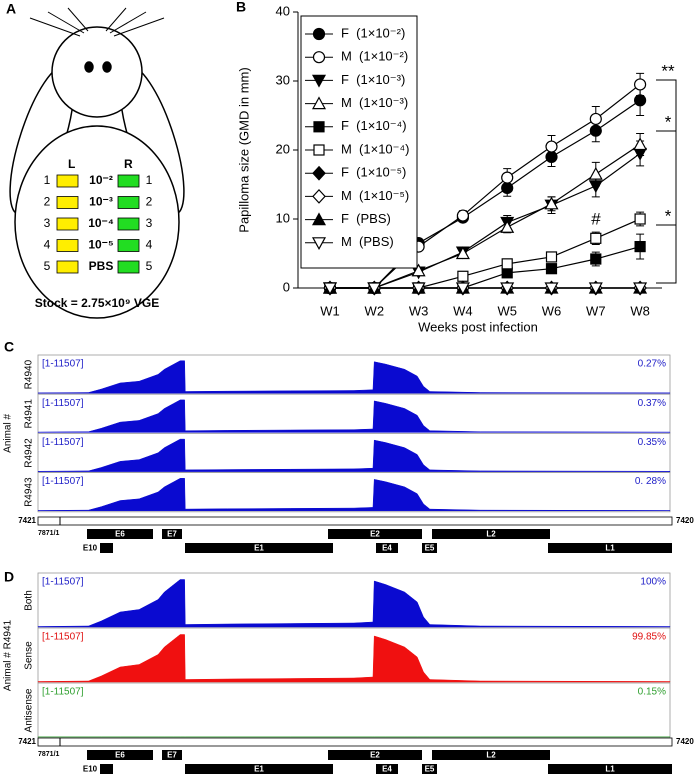  I want to click on site-number: 2, so click(47, 202).